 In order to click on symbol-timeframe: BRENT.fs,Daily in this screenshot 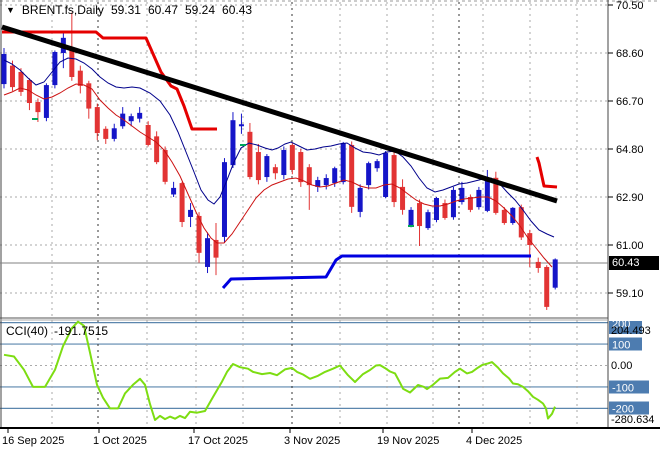, I will do `click(62, 10)`.